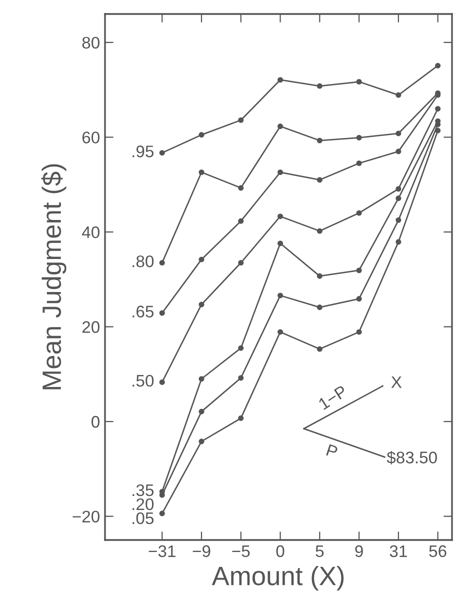 This screenshot has height=609, width=455. What do you see at coordinates (359, 551) in the screenshot?
I see `x-tick-label: 9` at bounding box center [359, 551].